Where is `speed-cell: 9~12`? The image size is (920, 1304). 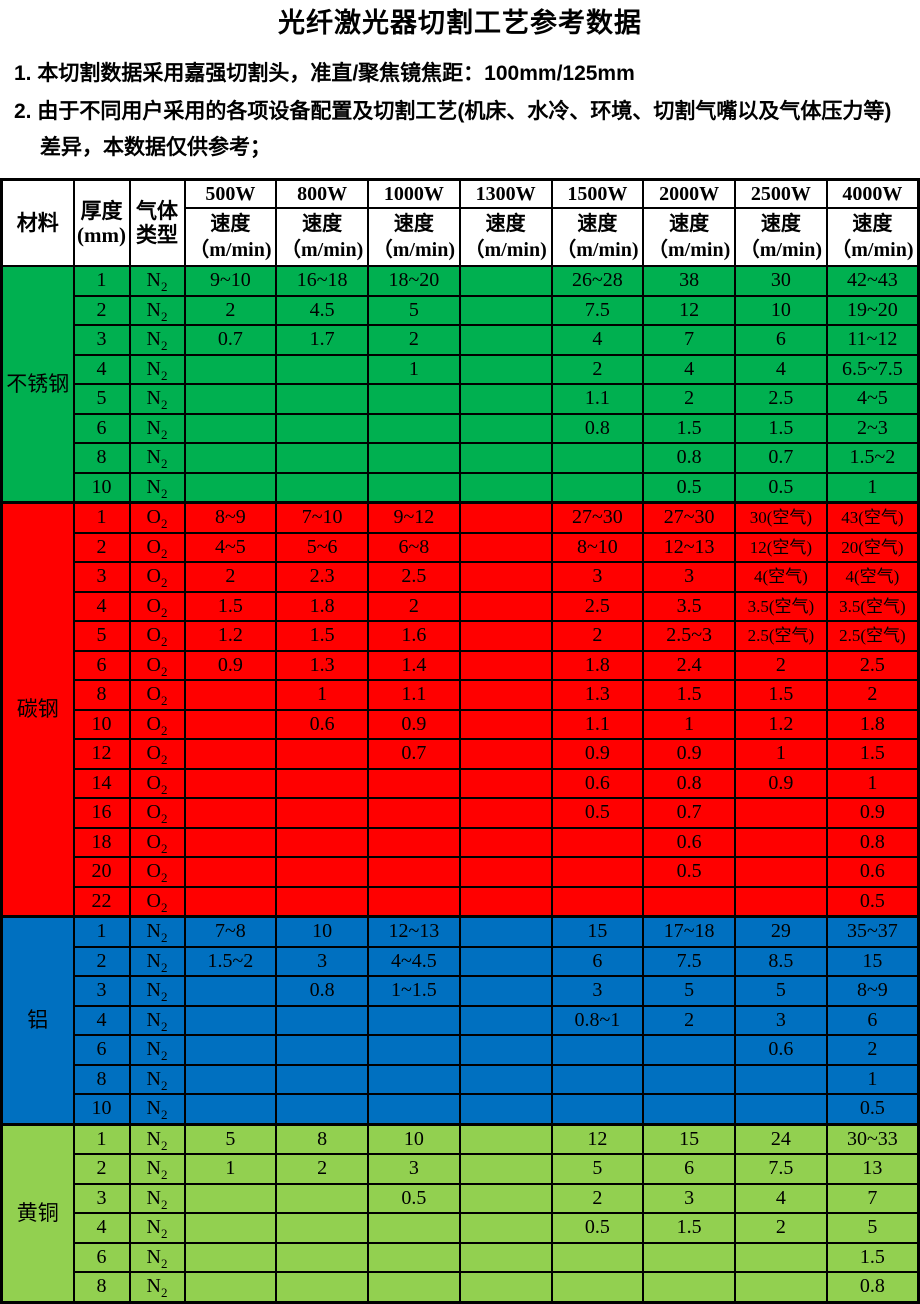 speed-cell: 9~12 is located at coordinates (414, 517).